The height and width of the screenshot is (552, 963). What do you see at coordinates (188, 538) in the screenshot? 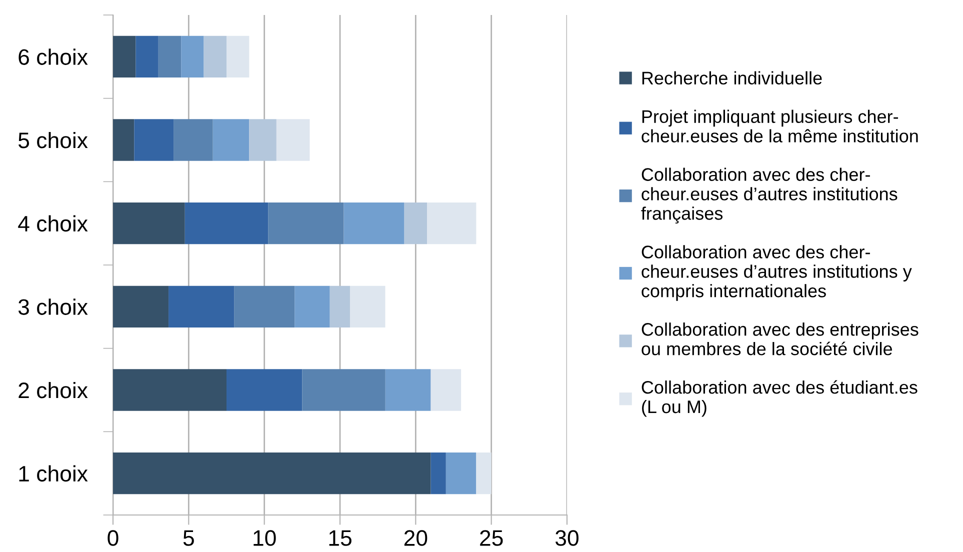
I see `x-tick-label: 5` at bounding box center [188, 538].